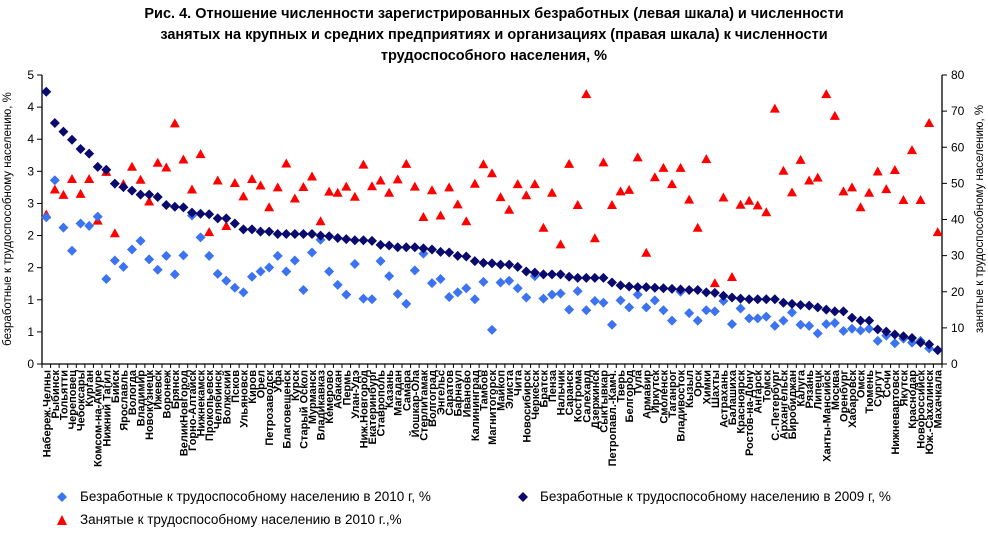 The width and height of the screenshot is (988, 537). What do you see at coordinates (296, 386) in the screenshot?
I see `category-label: Курск` at bounding box center [296, 386].